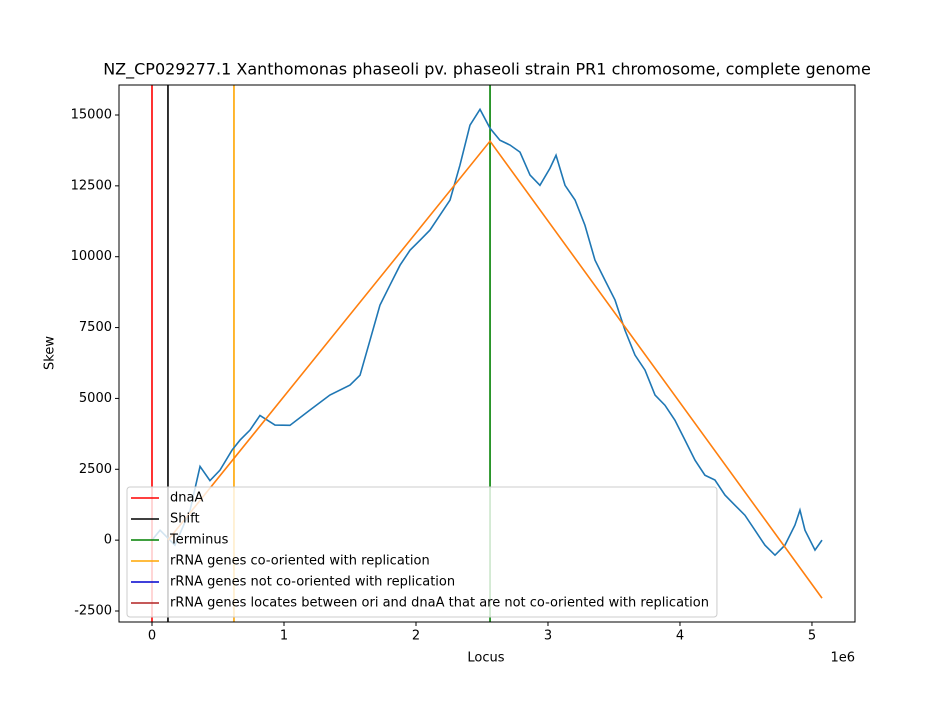 The width and height of the screenshot is (950, 704). What do you see at coordinates (108, 540) in the screenshot?
I see `y-tick-label: 0` at bounding box center [108, 540].